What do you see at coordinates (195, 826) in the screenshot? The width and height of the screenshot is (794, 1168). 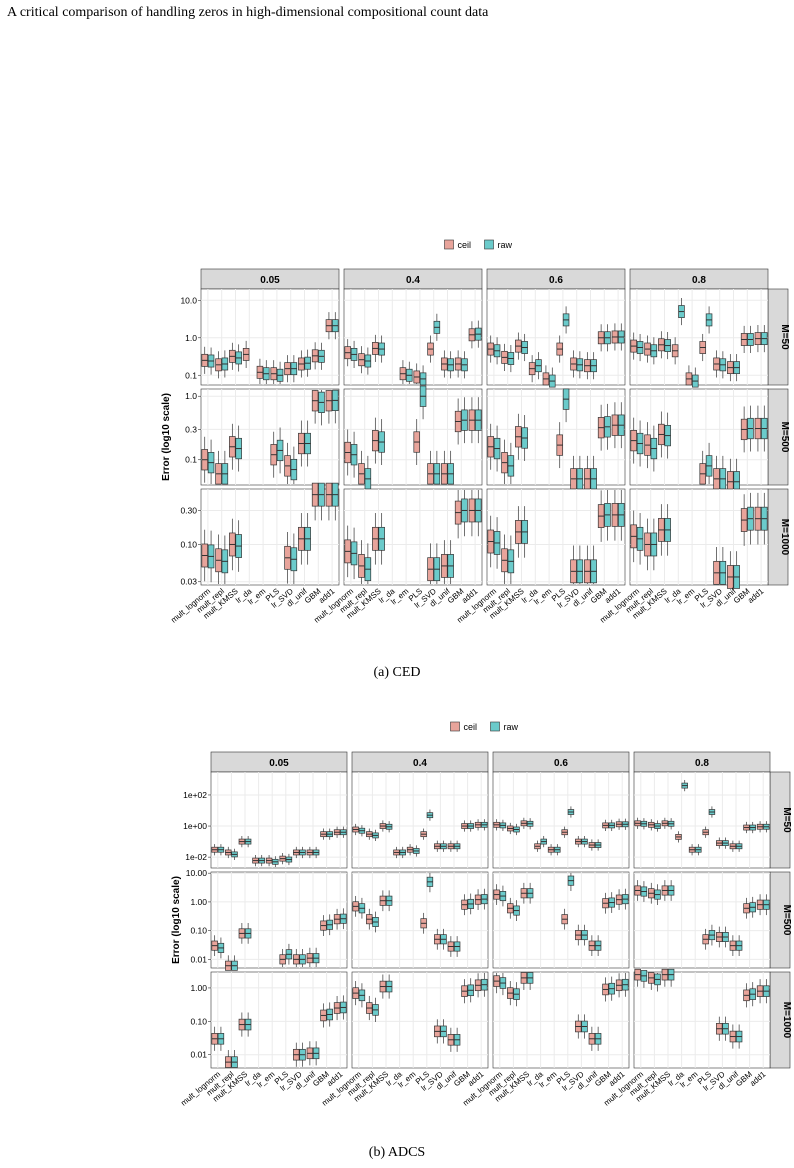 I see `y-tick-label: 1e+00` at bounding box center [195, 826].